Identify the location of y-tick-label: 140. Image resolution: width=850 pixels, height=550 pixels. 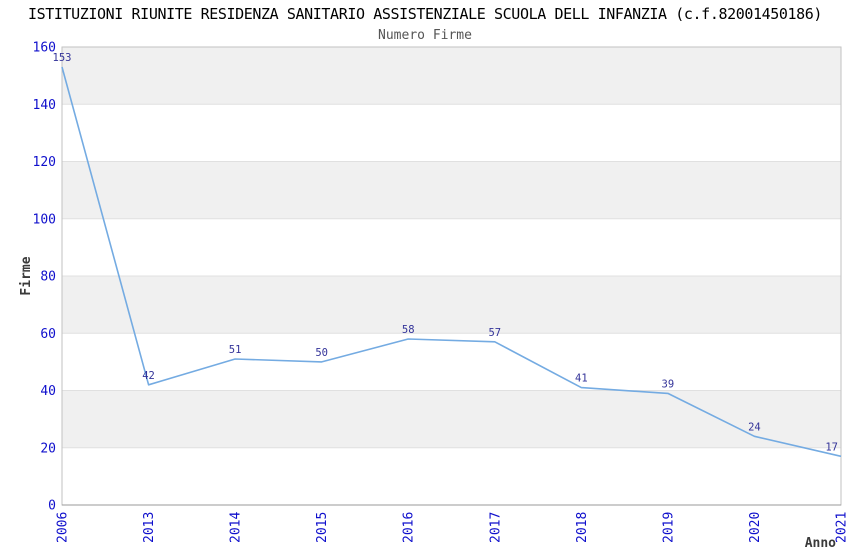
(44, 105).